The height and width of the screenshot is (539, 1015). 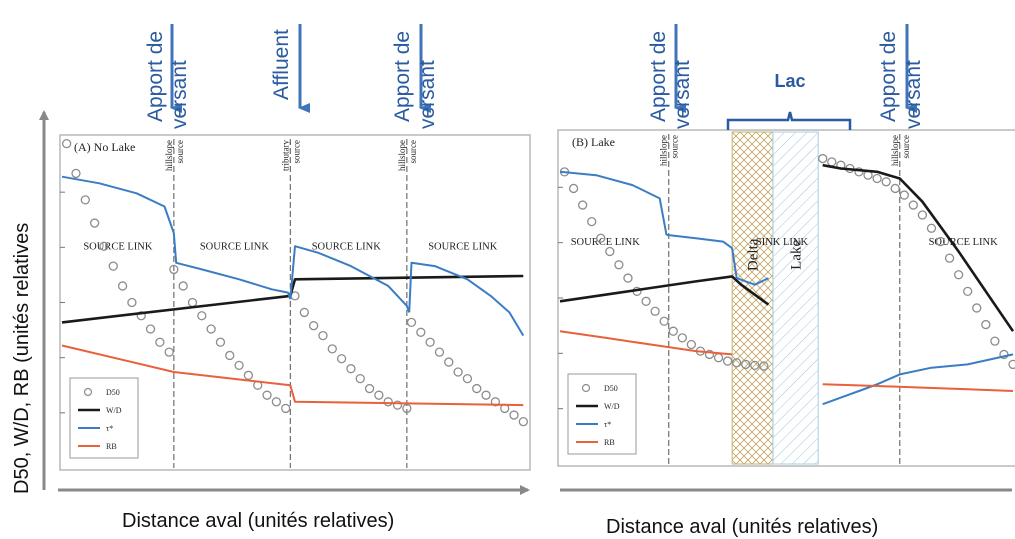 What do you see at coordinates (22, 358) in the screenshot?
I see `y-axis-label: D50, W/D, RB (unités relatives` at bounding box center [22, 358].